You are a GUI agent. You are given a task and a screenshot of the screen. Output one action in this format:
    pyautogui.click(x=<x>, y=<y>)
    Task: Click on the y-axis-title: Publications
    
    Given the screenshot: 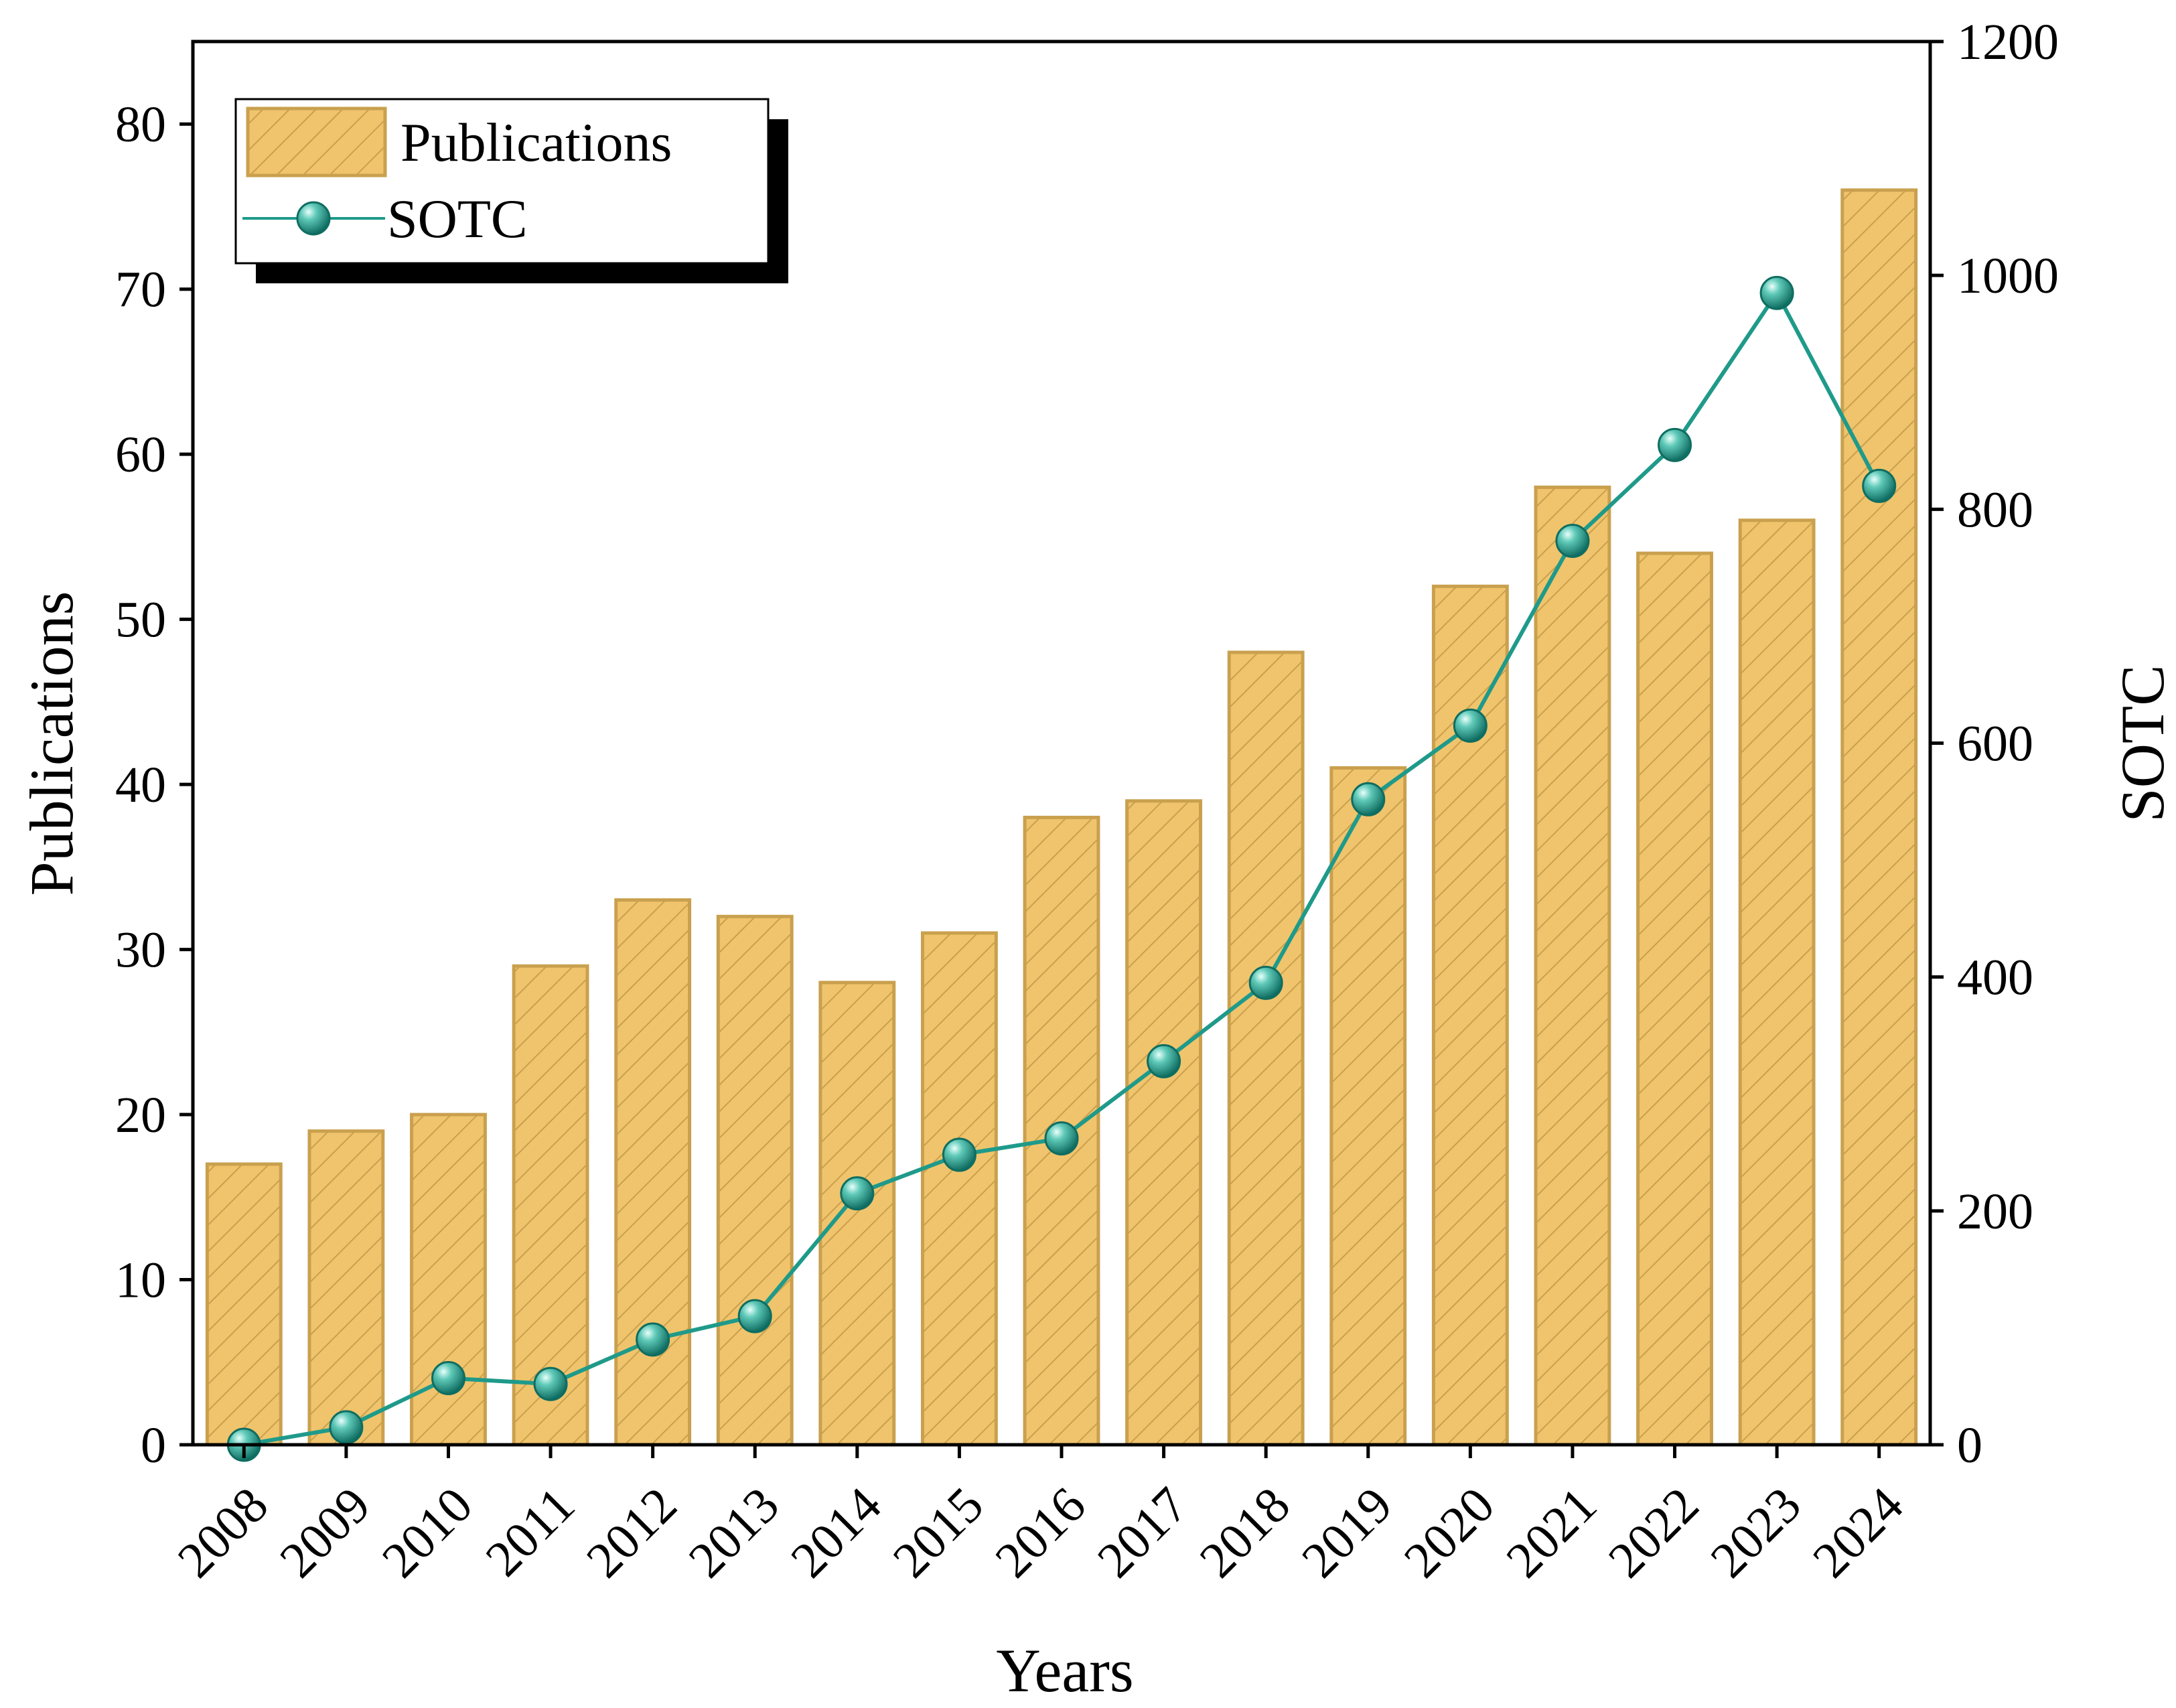 What is the action you would take?
    pyautogui.click(x=52, y=743)
    